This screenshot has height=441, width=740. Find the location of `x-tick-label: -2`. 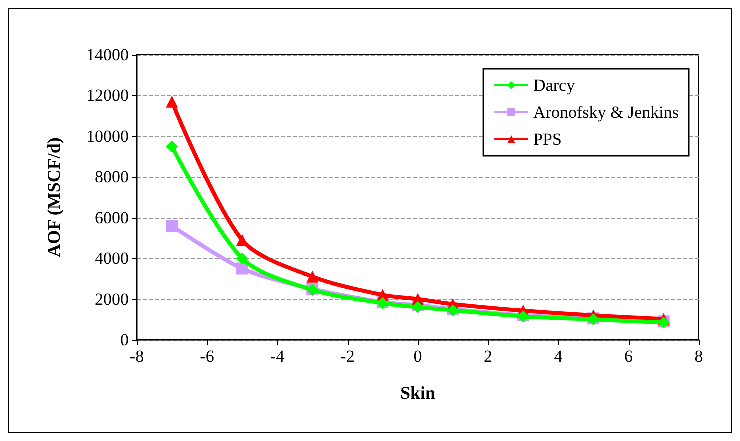

x-tick-label: -2 is located at coordinates (347, 356).